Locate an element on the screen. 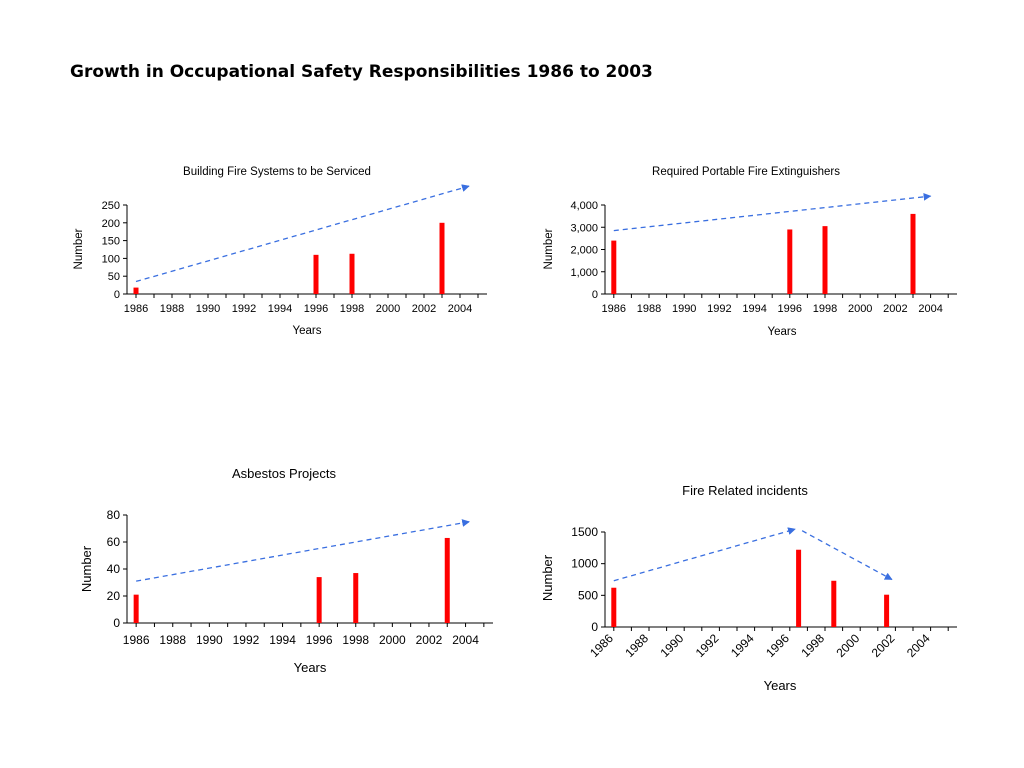 Image resolution: width=1024 pixels, height=768 pixels. y-tick-label: 50 is located at coordinates (114, 277).